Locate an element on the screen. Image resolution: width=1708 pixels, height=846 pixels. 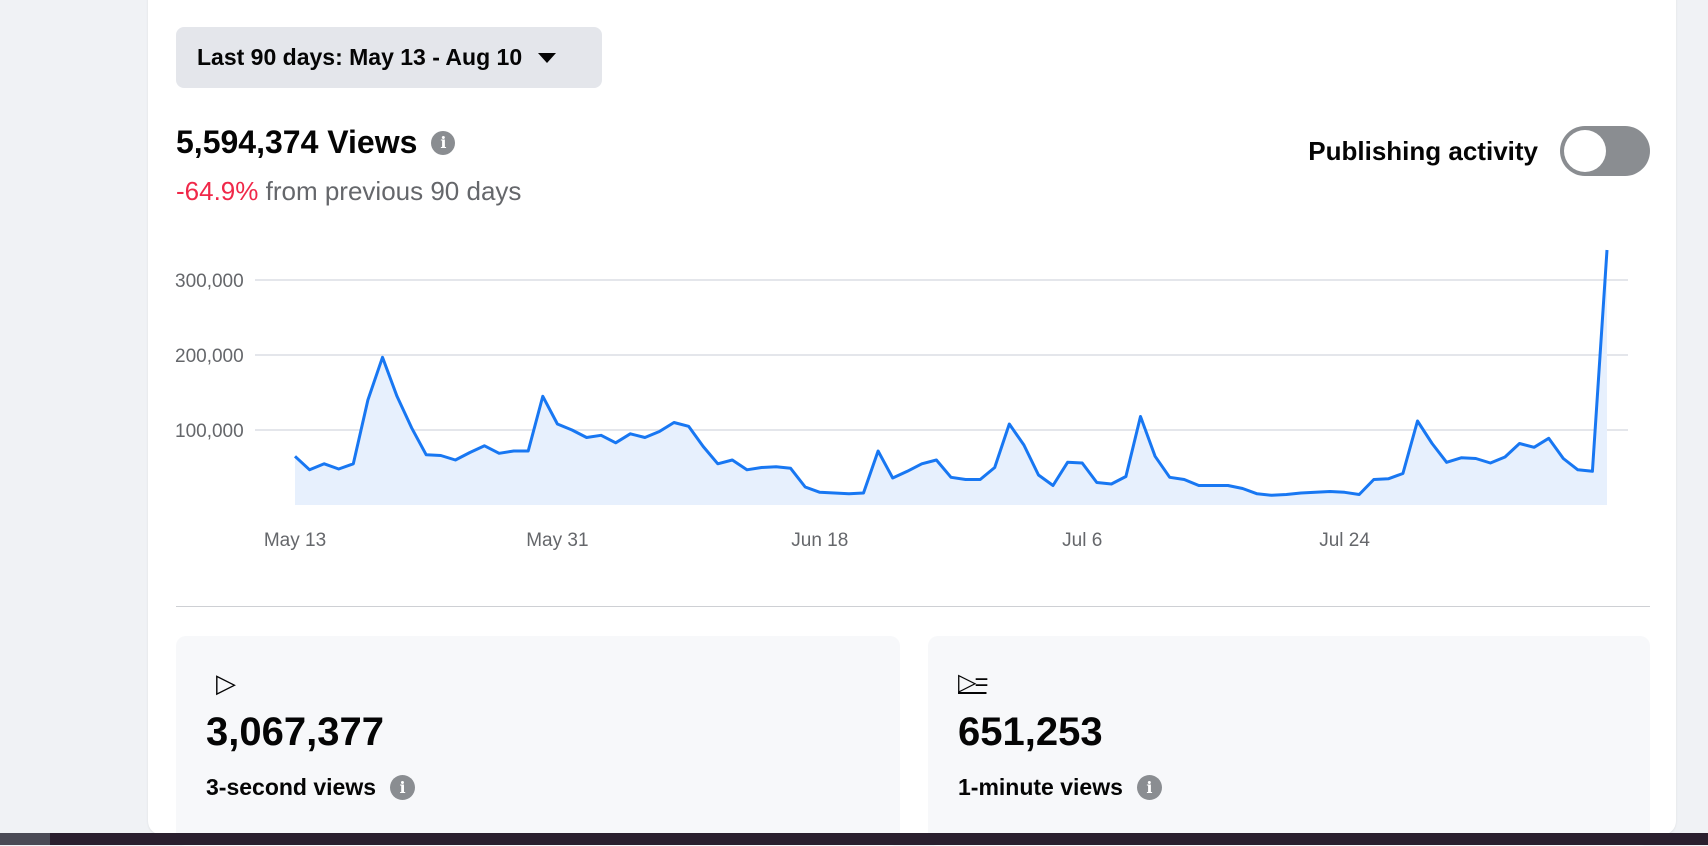
stat-label: 3-second views is located at coordinates (291, 787).